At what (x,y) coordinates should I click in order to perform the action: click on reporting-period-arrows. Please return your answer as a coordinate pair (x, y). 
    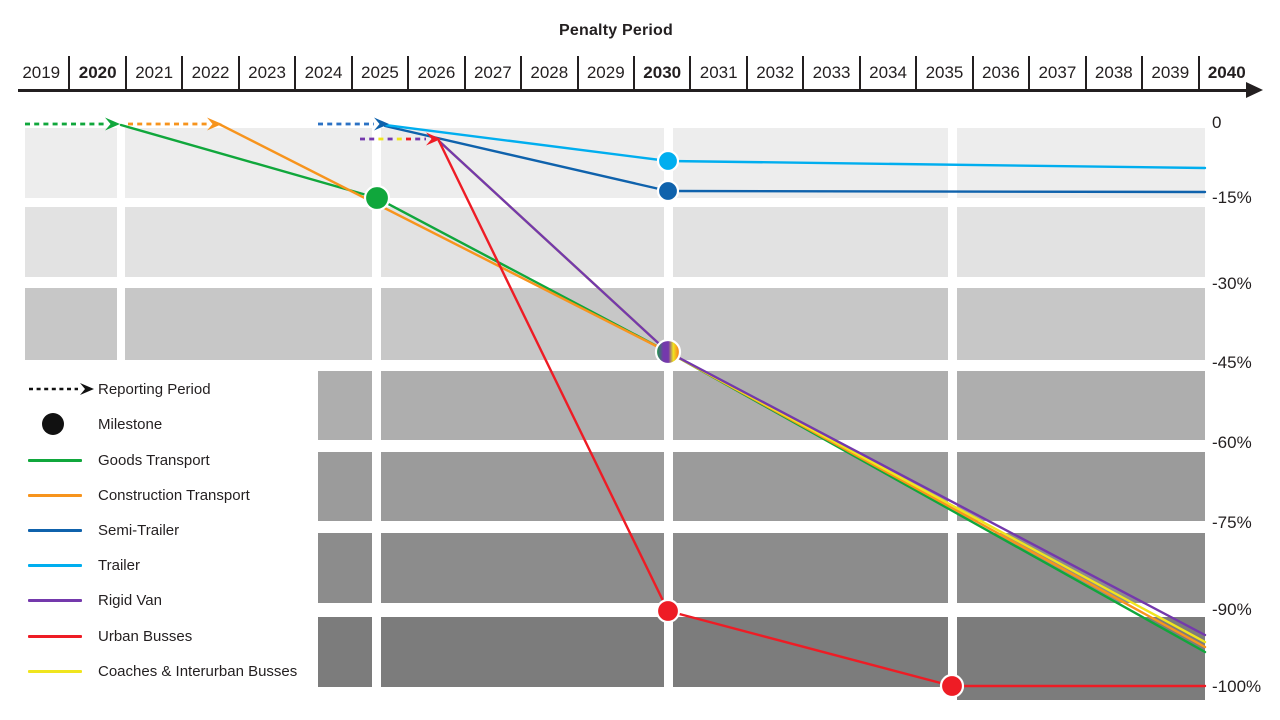
    Looking at the image, I should click on (233, 131).